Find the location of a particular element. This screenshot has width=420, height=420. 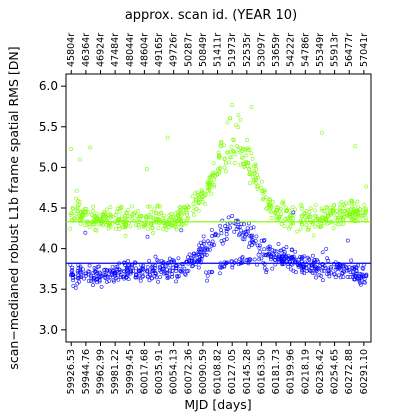

y-tick-label: 3.5 is located at coordinates (48, 289).